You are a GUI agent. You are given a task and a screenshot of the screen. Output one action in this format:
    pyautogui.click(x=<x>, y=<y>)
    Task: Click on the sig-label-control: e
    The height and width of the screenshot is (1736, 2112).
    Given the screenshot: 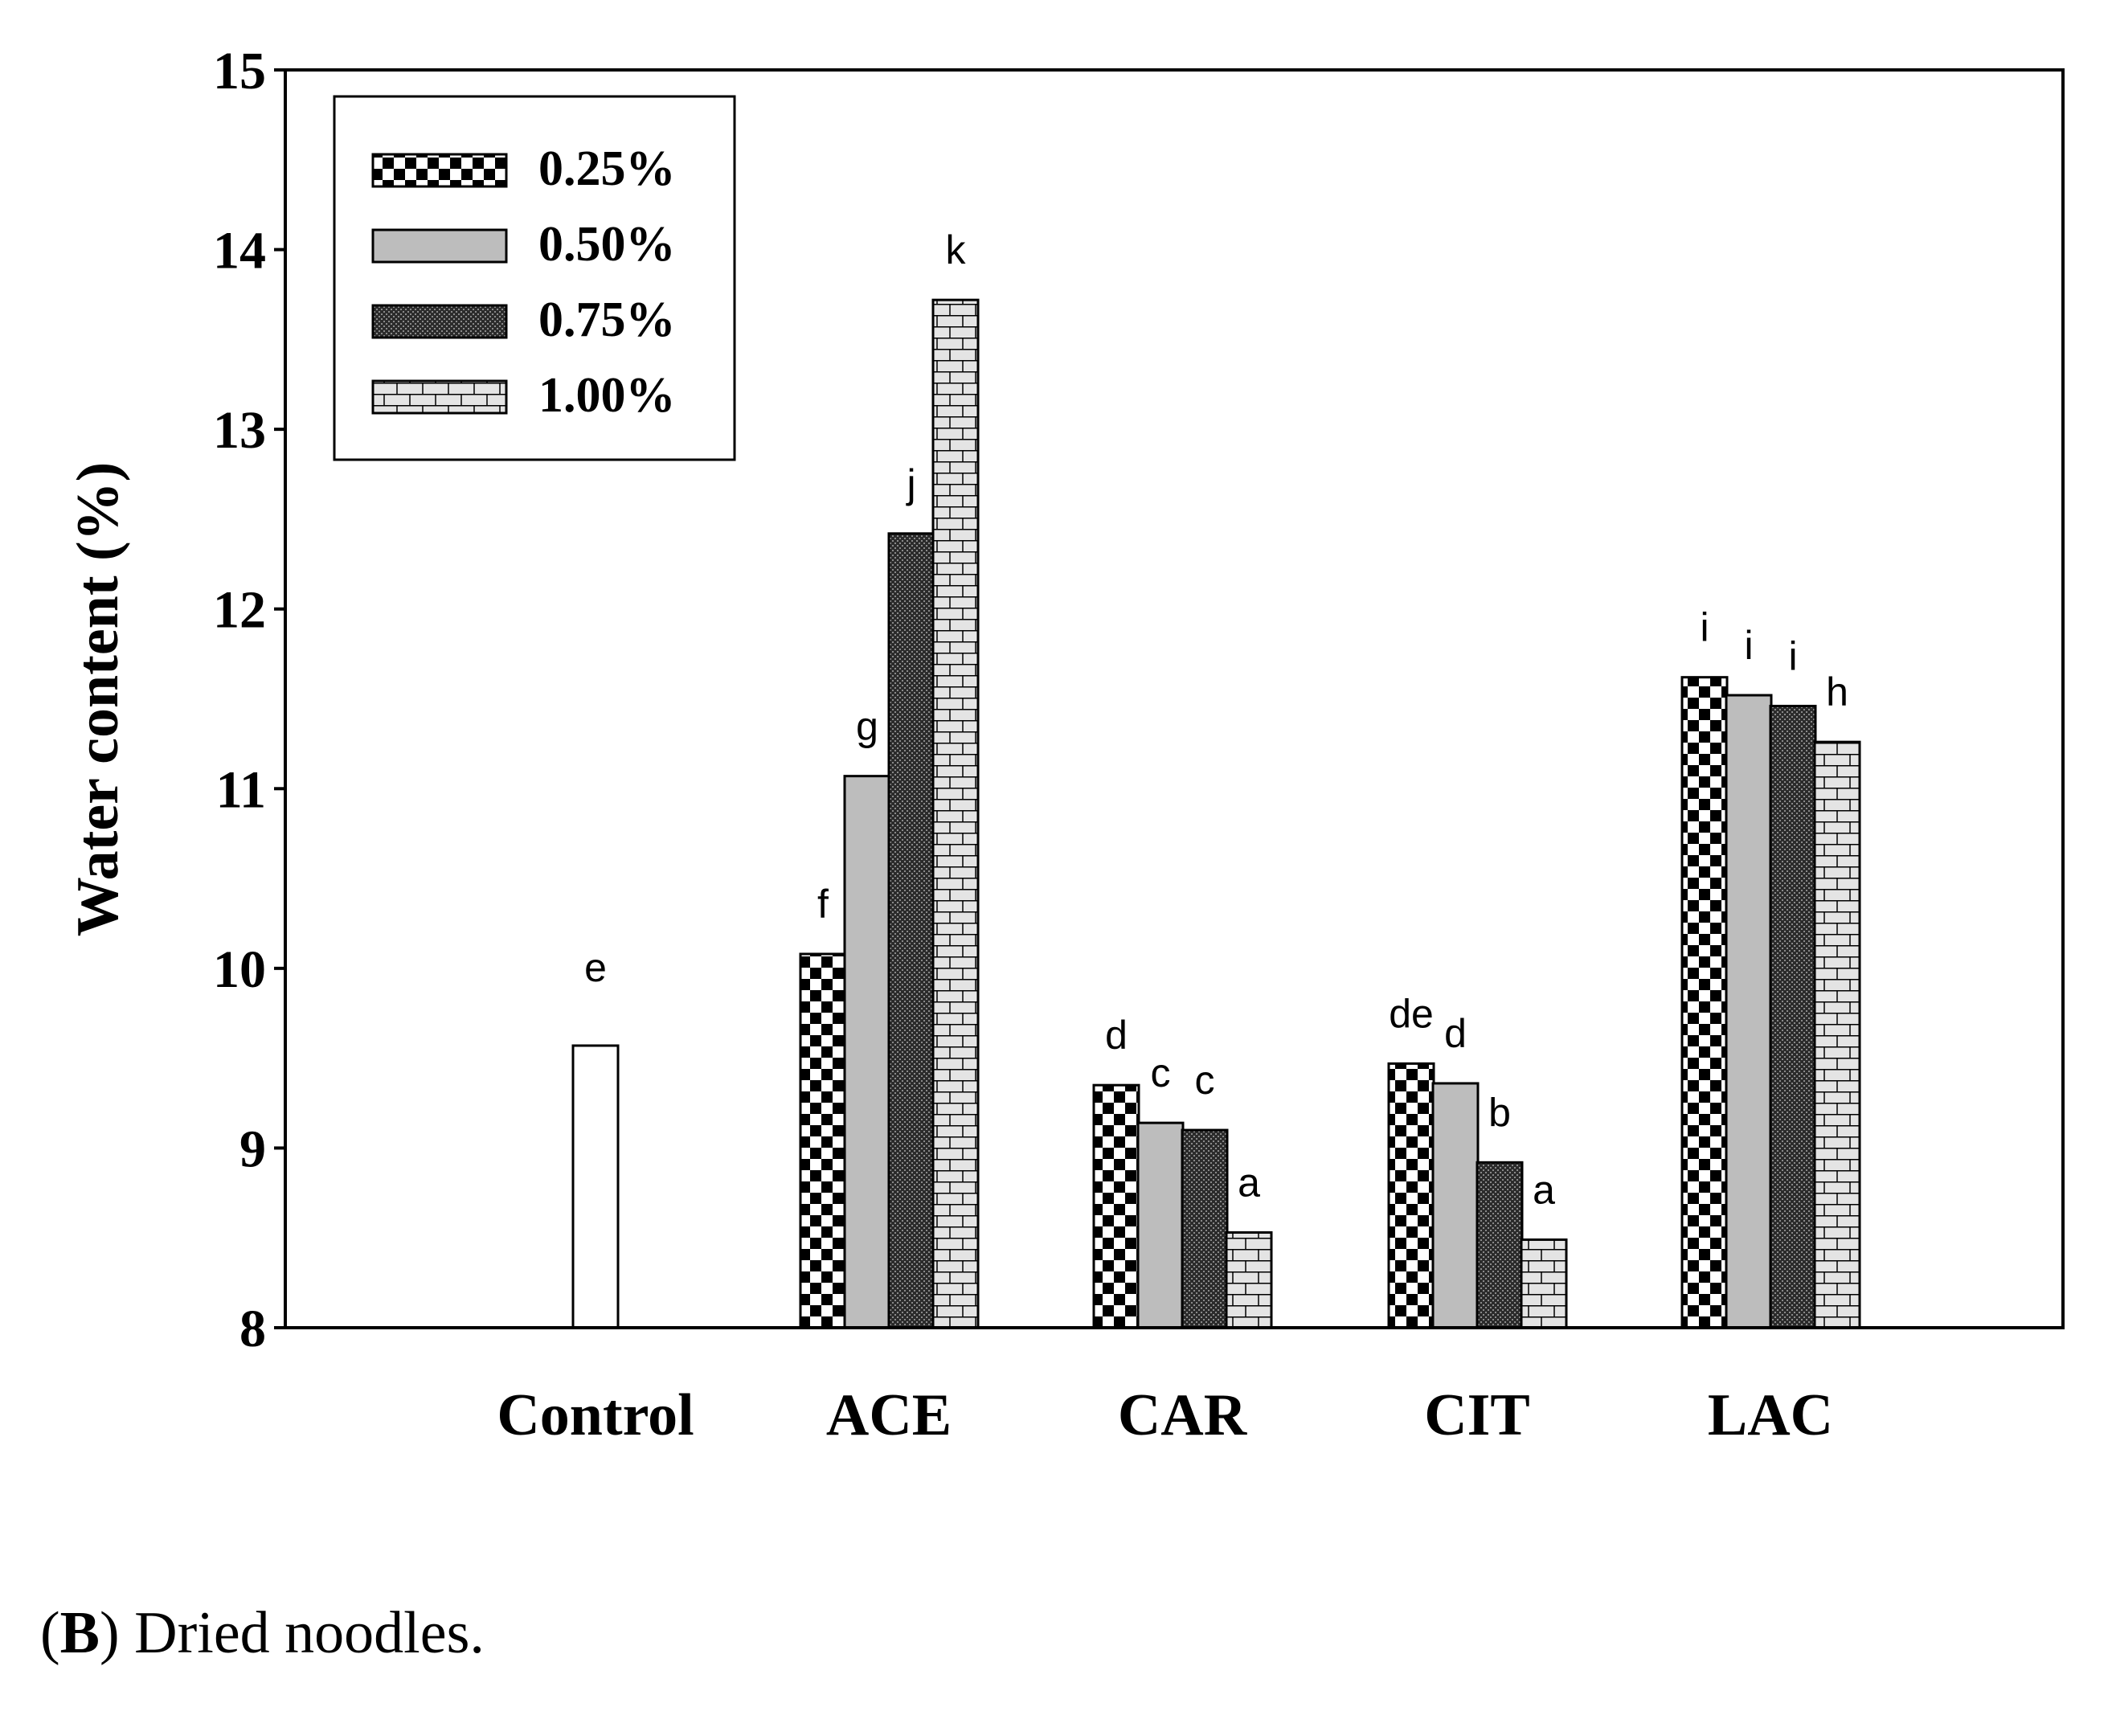 What is the action you would take?
    pyautogui.click(x=595, y=967)
    